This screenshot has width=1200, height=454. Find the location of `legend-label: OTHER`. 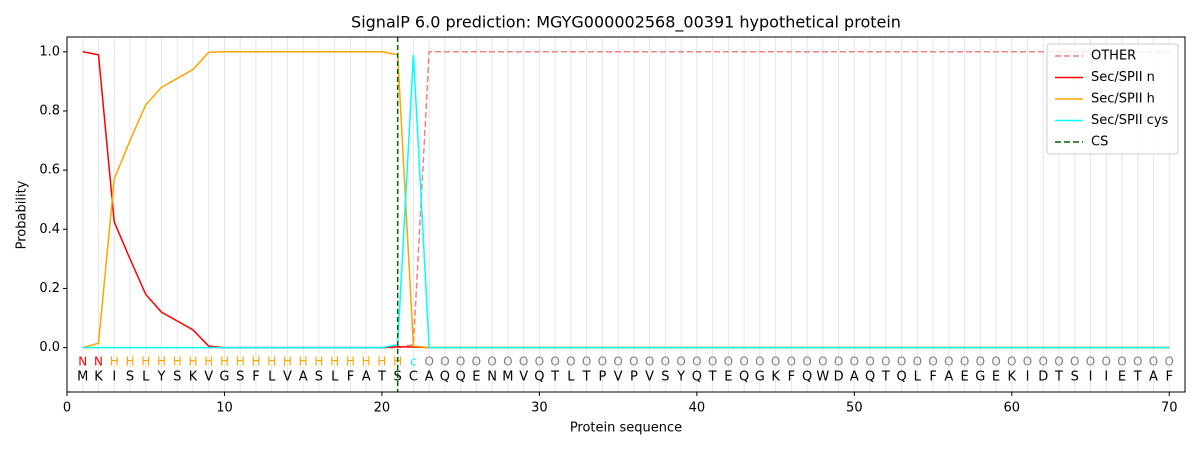

legend-label: OTHER is located at coordinates (1113, 56).